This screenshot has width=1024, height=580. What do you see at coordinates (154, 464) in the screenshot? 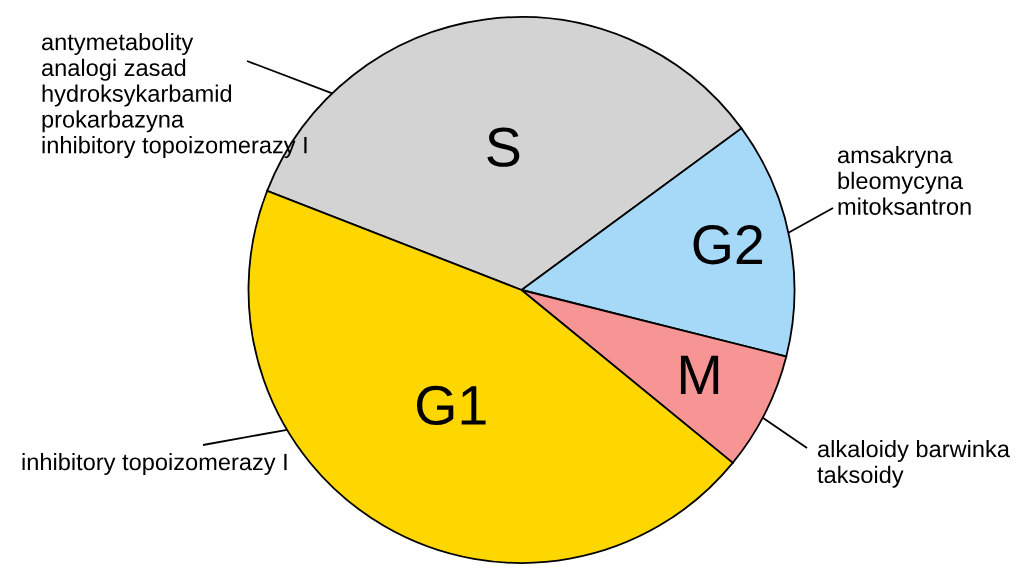
I see `text: inhibitory topoizomerazy I` at bounding box center [154, 464].